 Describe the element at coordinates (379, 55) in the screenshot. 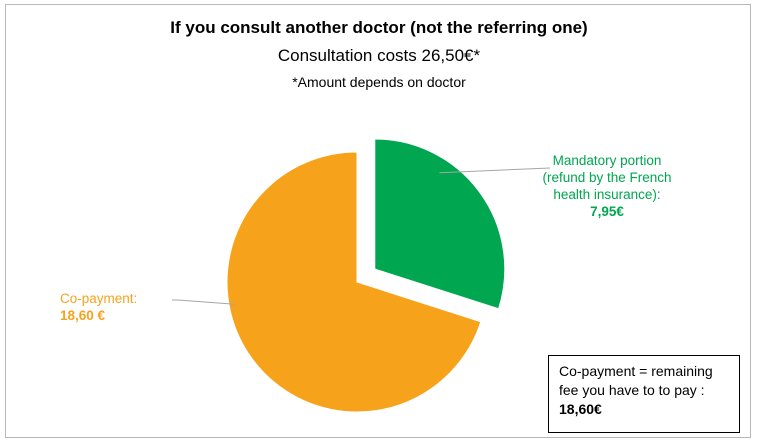

I see `chart-subtitle: Consultation costs 26,50€*` at that location.